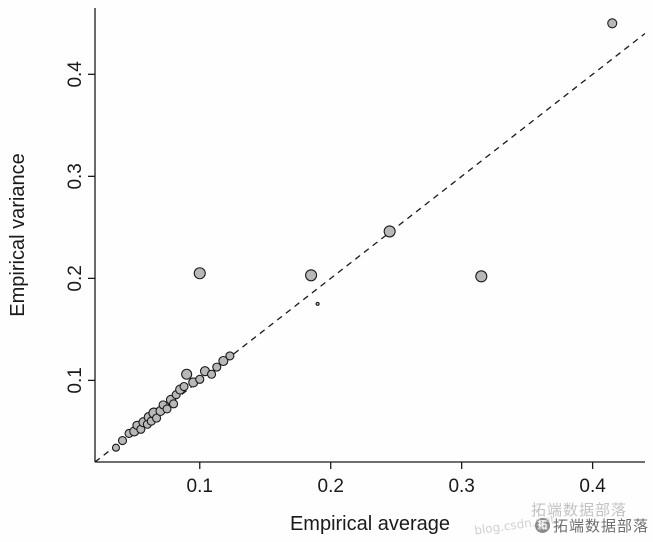 The image size is (653, 542). Describe the element at coordinates (461, 486) in the screenshot. I see `x-tick-label: 0.3` at that location.